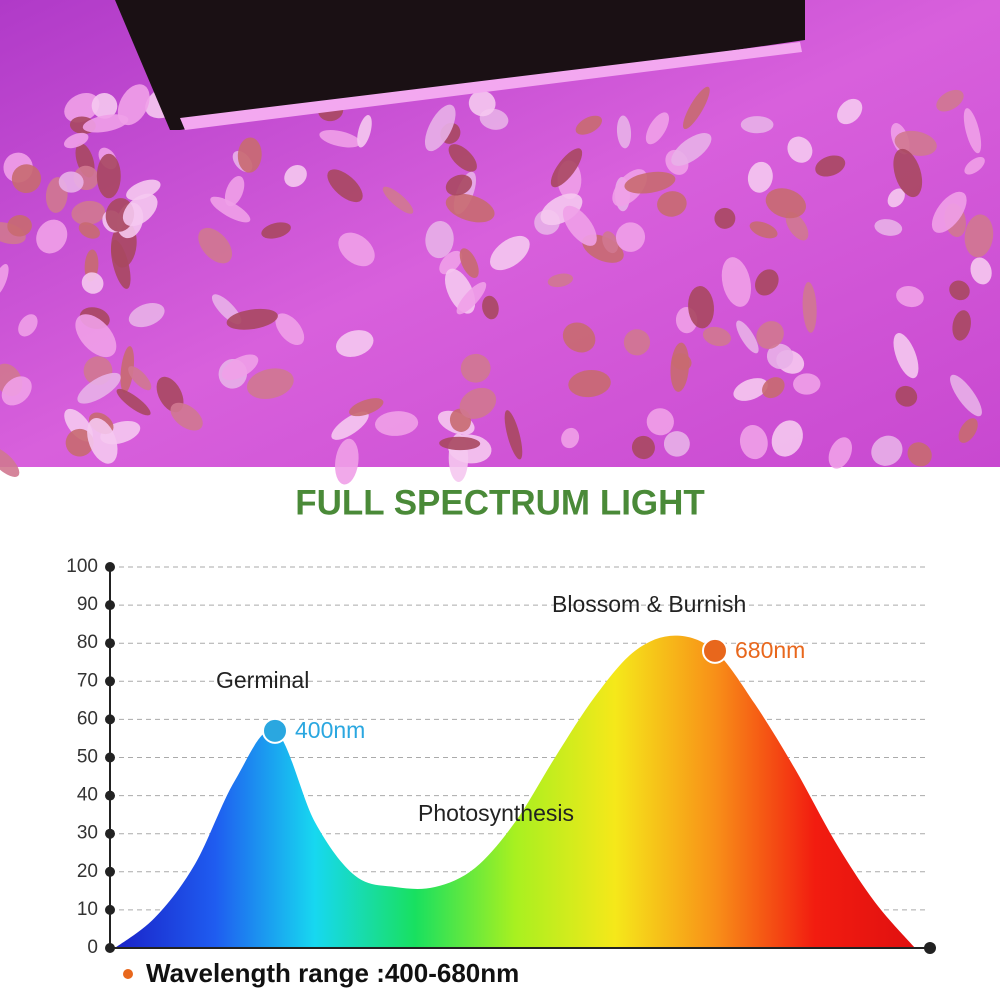 The height and width of the screenshot is (1000, 1000). I want to click on y-tick-label: 10, so click(87, 909).